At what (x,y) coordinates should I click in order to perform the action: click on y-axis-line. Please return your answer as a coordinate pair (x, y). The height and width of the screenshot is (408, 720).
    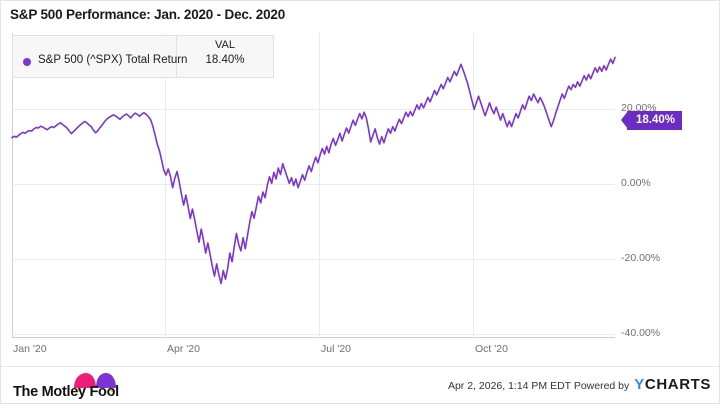
    Looking at the image, I should click on (12, 185).